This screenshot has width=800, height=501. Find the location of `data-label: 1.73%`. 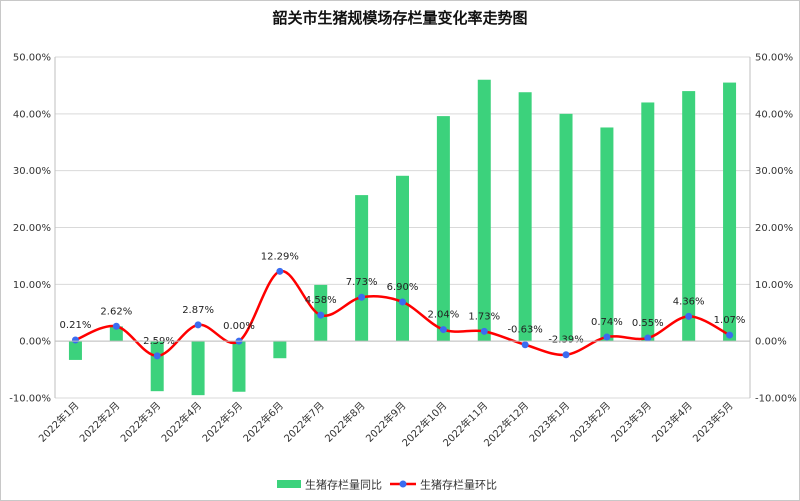

data-label: 1.73% is located at coordinates (484, 316).